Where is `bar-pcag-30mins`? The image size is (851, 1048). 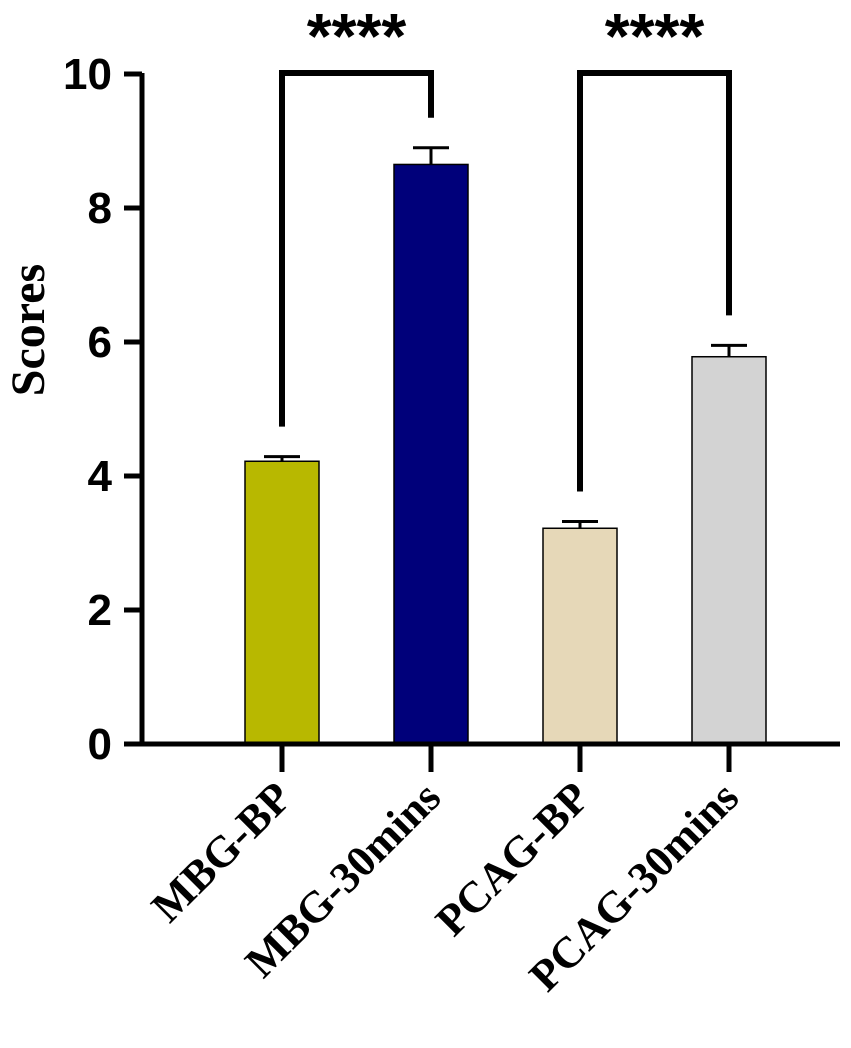
bar-pcag-30mins is located at coordinates (729, 550).